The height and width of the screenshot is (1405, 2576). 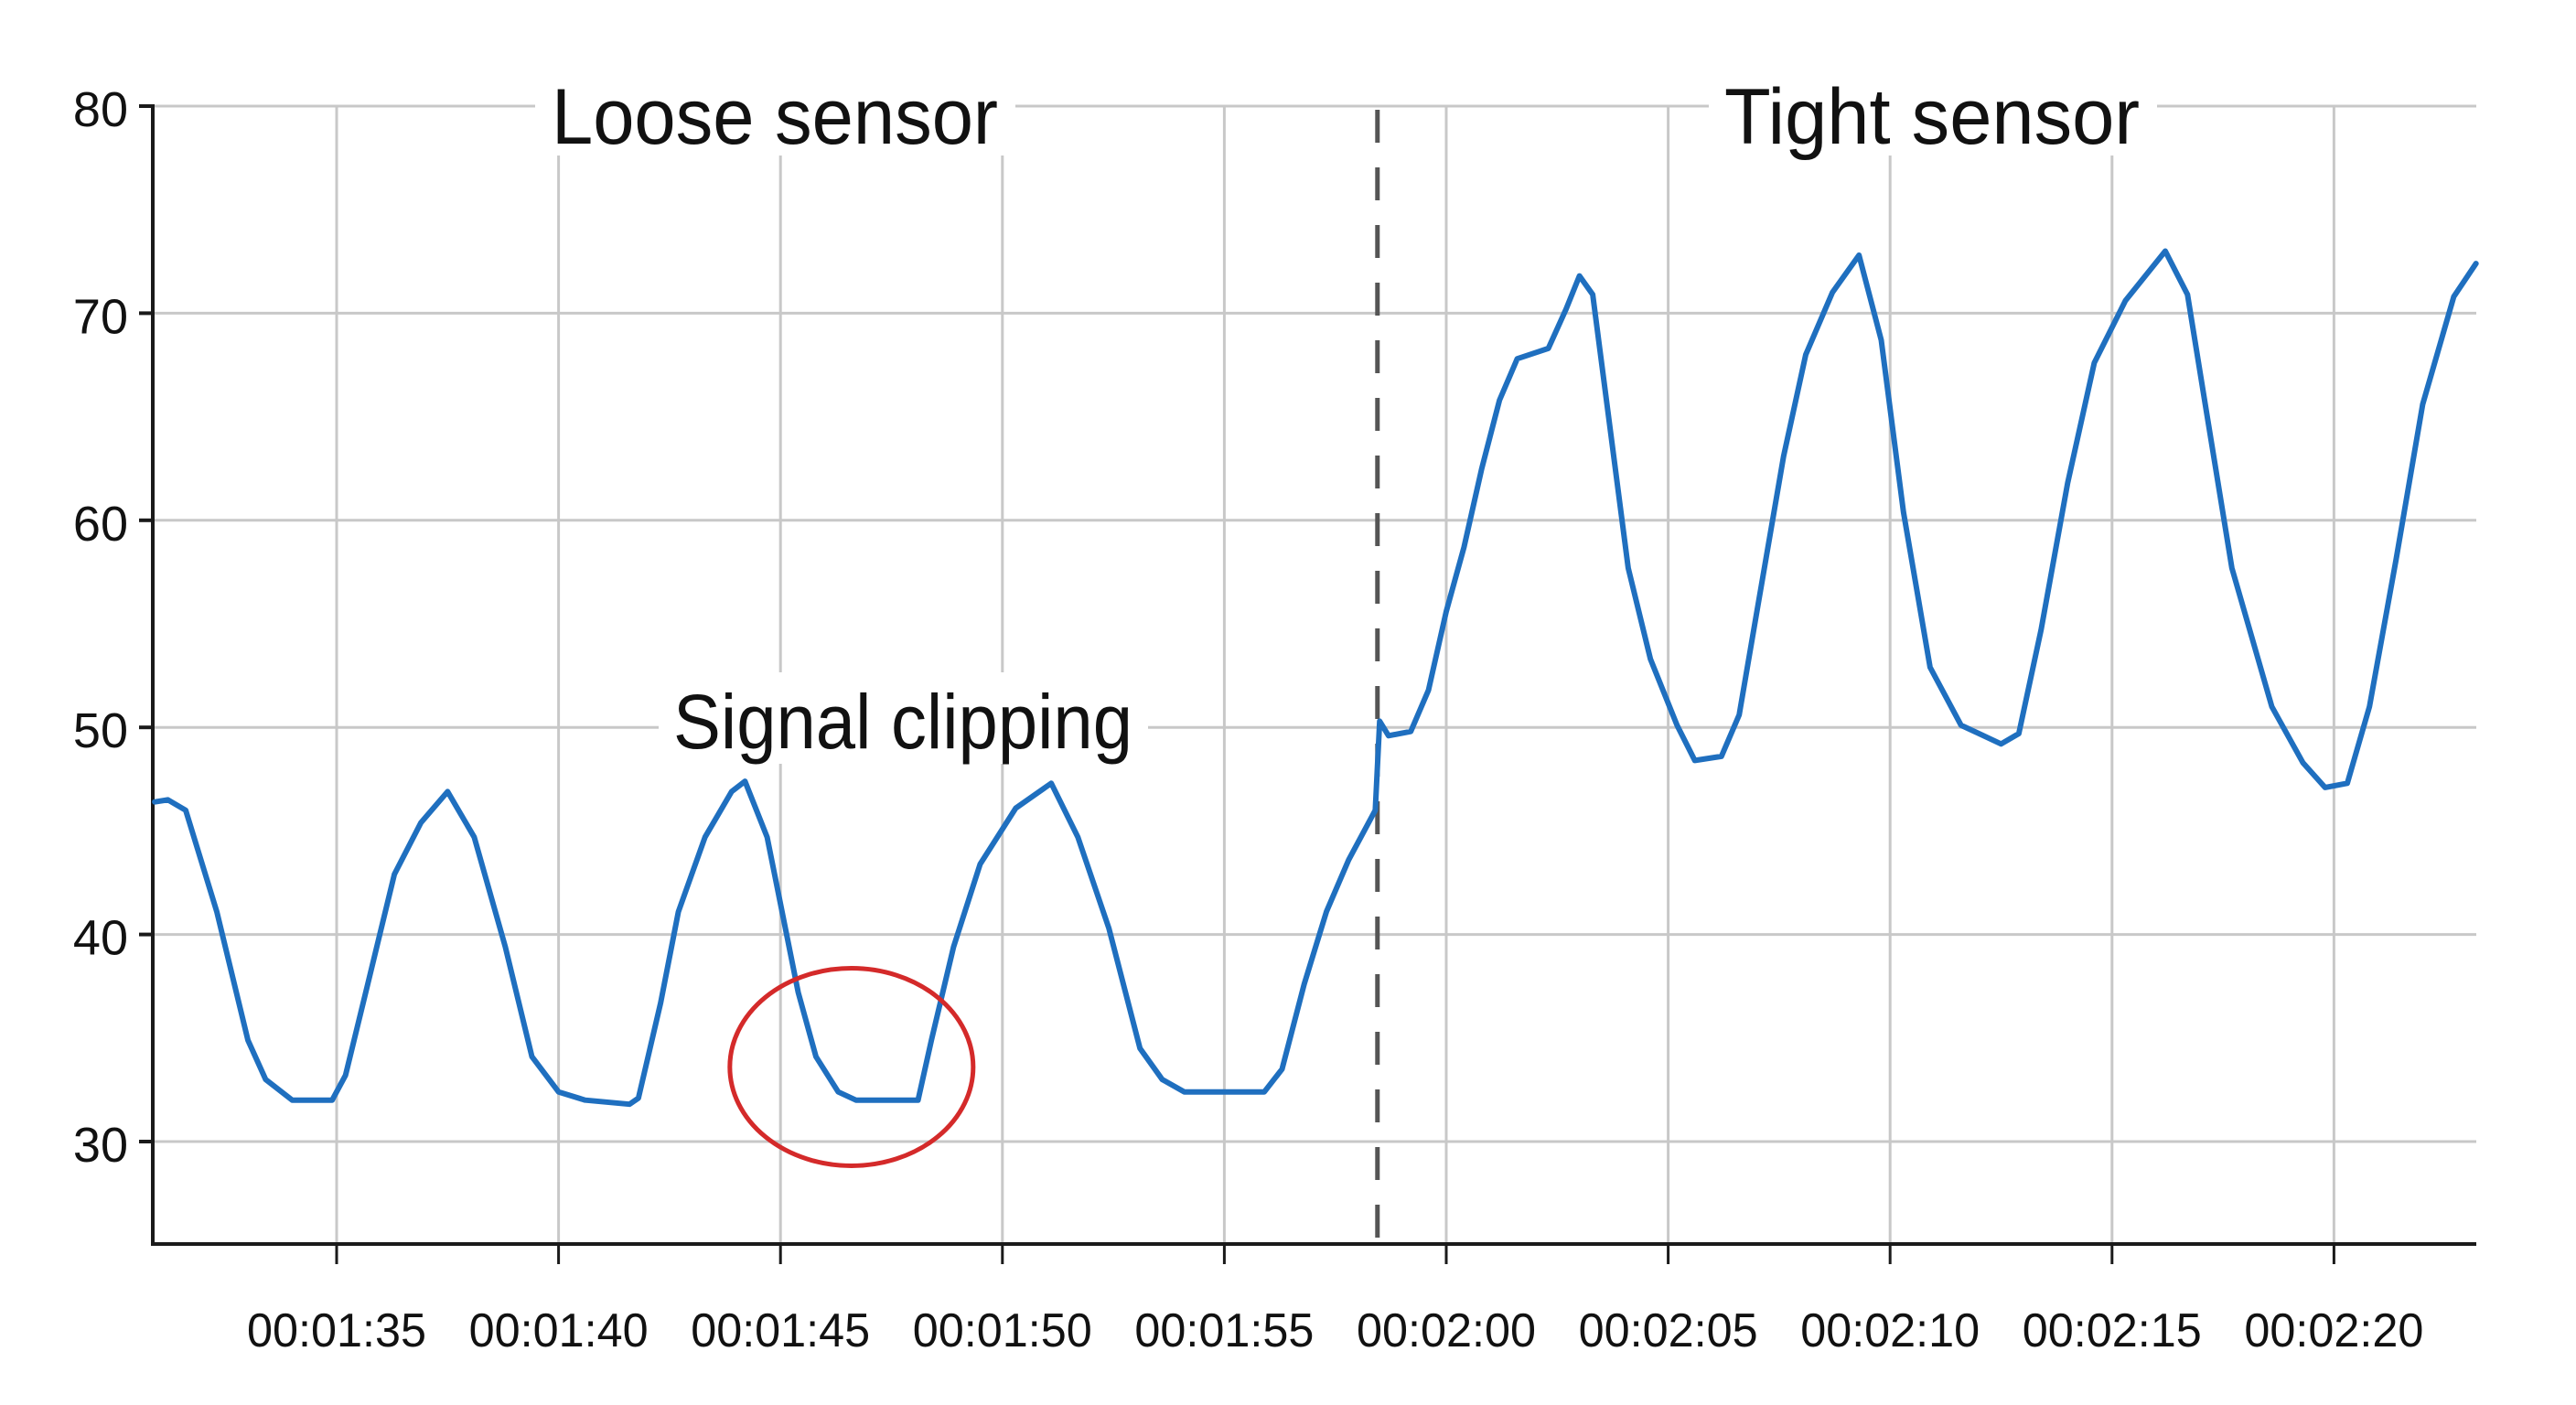 What do you see at coordinates (2112, 1330) in the screenshot?
I see `x-tick-label: 00:02:15` at bounding box center [2112, 1330].